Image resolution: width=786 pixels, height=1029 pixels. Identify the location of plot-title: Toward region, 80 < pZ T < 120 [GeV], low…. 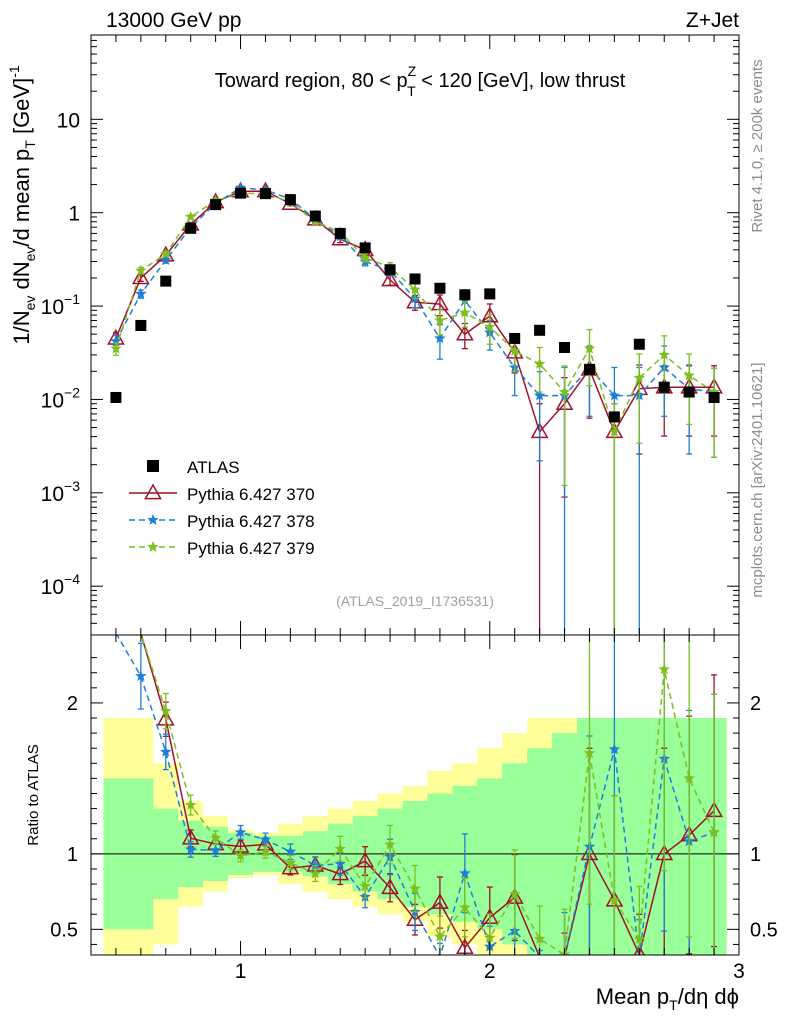
(420, 81).